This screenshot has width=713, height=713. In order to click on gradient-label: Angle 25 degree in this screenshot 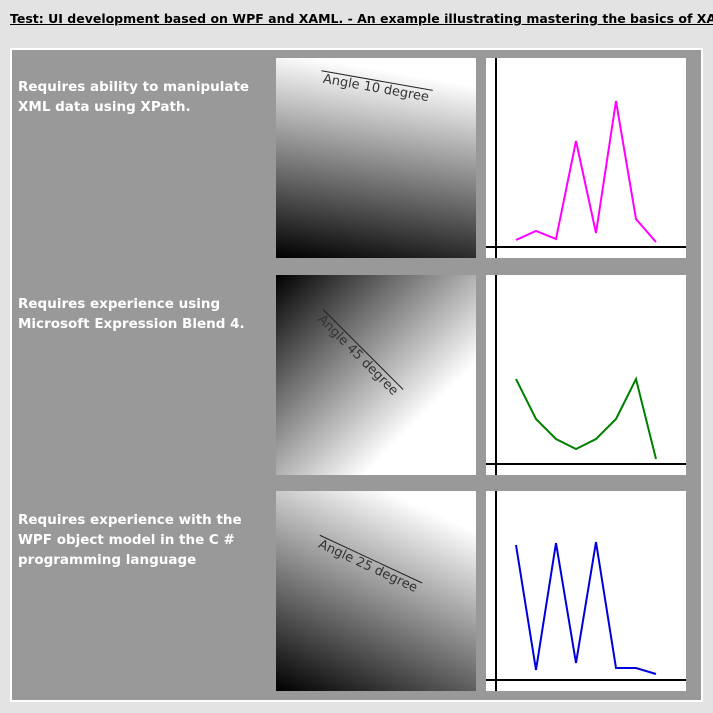, I will do `click(368, 566)`.